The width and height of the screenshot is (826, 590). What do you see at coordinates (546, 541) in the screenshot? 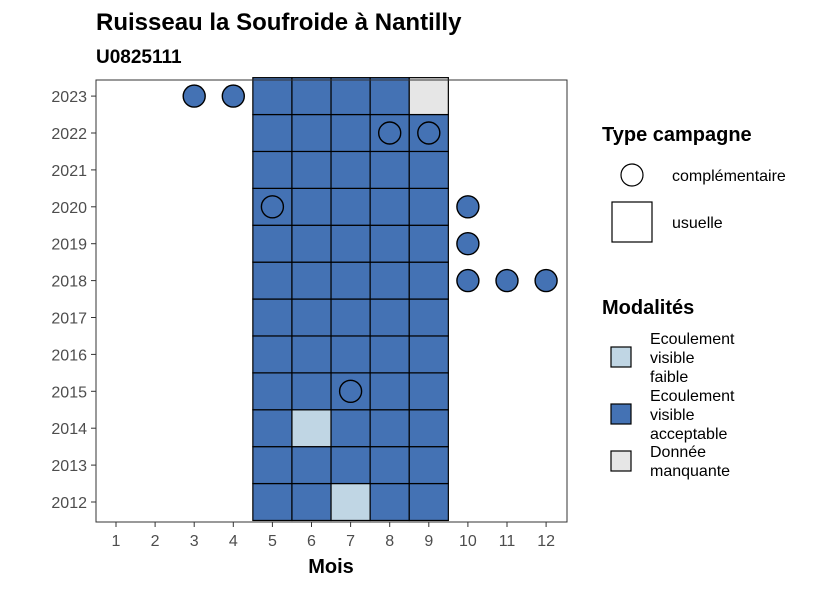
I see `x-tick-label-12: 12` at bounding box center [546, 541].